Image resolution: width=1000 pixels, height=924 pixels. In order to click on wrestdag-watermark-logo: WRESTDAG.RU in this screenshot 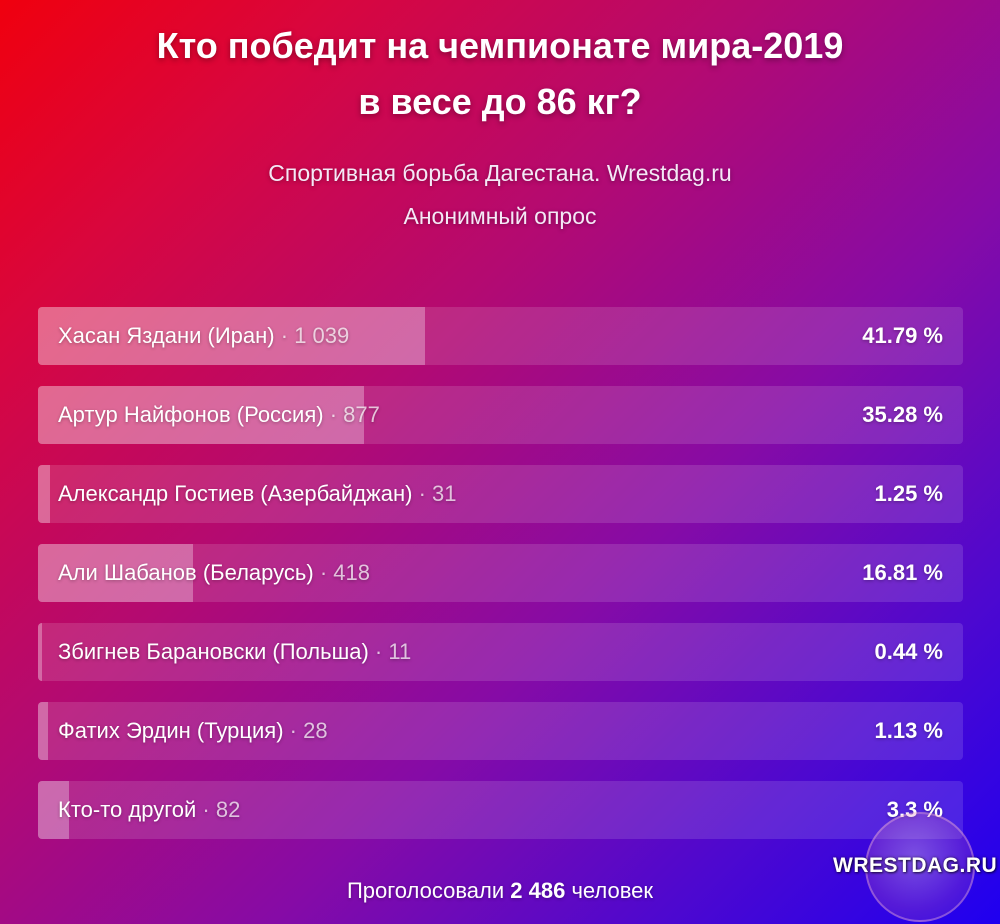, I will do `click(915, 867)`.